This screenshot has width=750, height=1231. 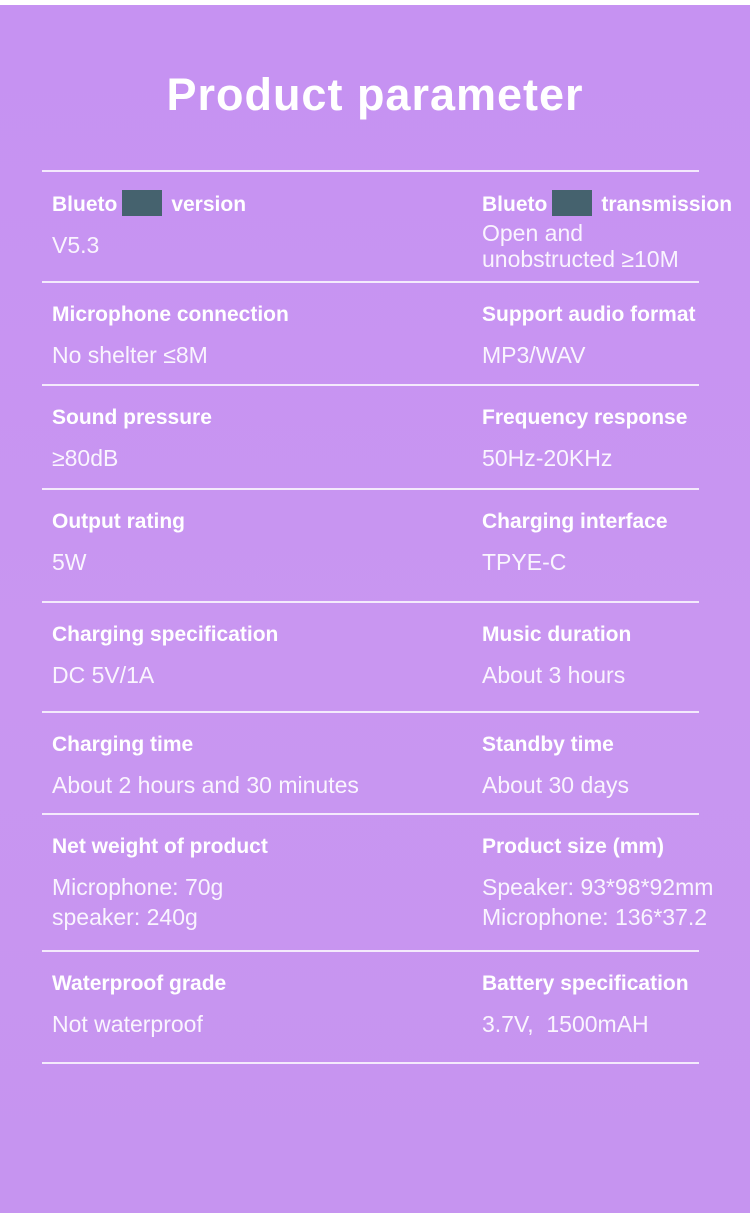 I want to click on spec-label-text: transmission, so click(x=667, y=204).